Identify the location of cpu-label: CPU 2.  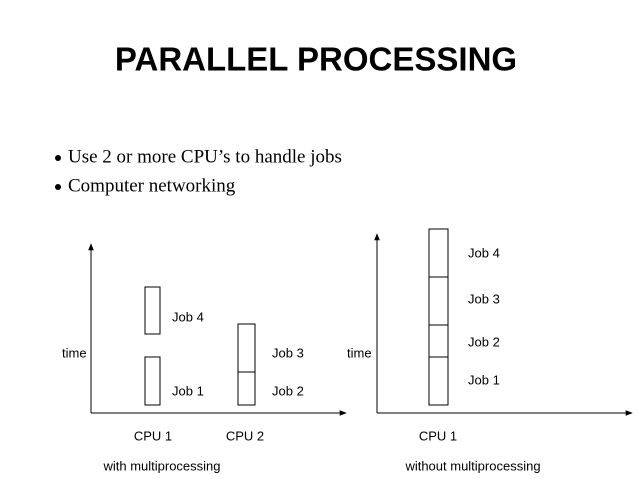
(245, 435).